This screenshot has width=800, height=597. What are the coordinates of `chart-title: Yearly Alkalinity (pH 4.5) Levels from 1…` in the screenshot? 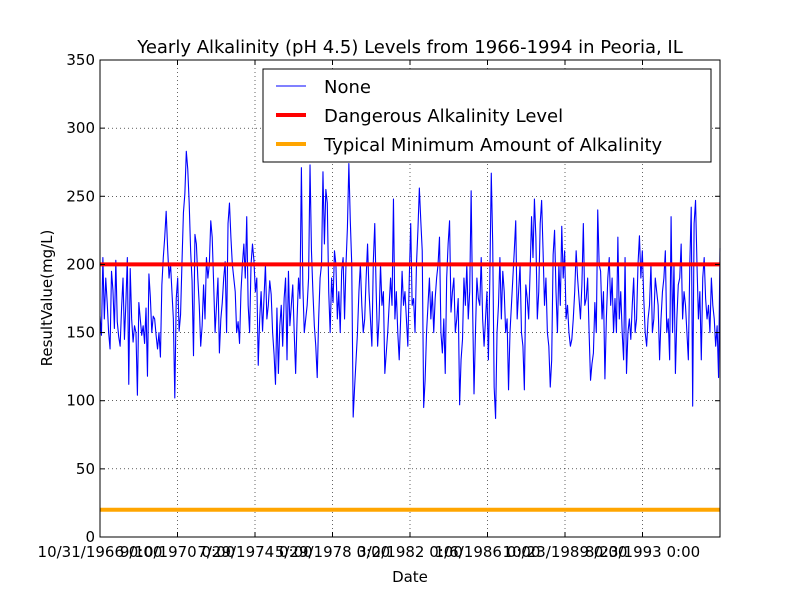 It's located at (409, 47).